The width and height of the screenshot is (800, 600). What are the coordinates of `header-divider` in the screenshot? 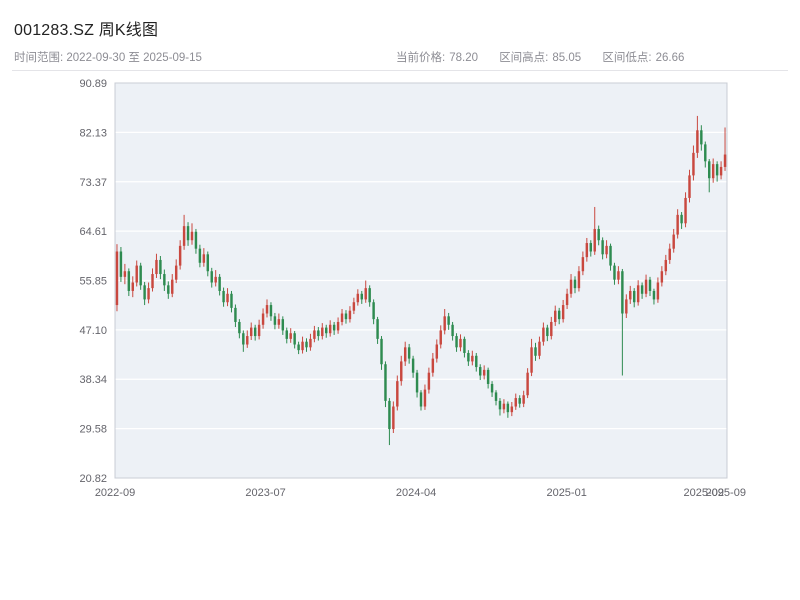 It's located at (400, 70).